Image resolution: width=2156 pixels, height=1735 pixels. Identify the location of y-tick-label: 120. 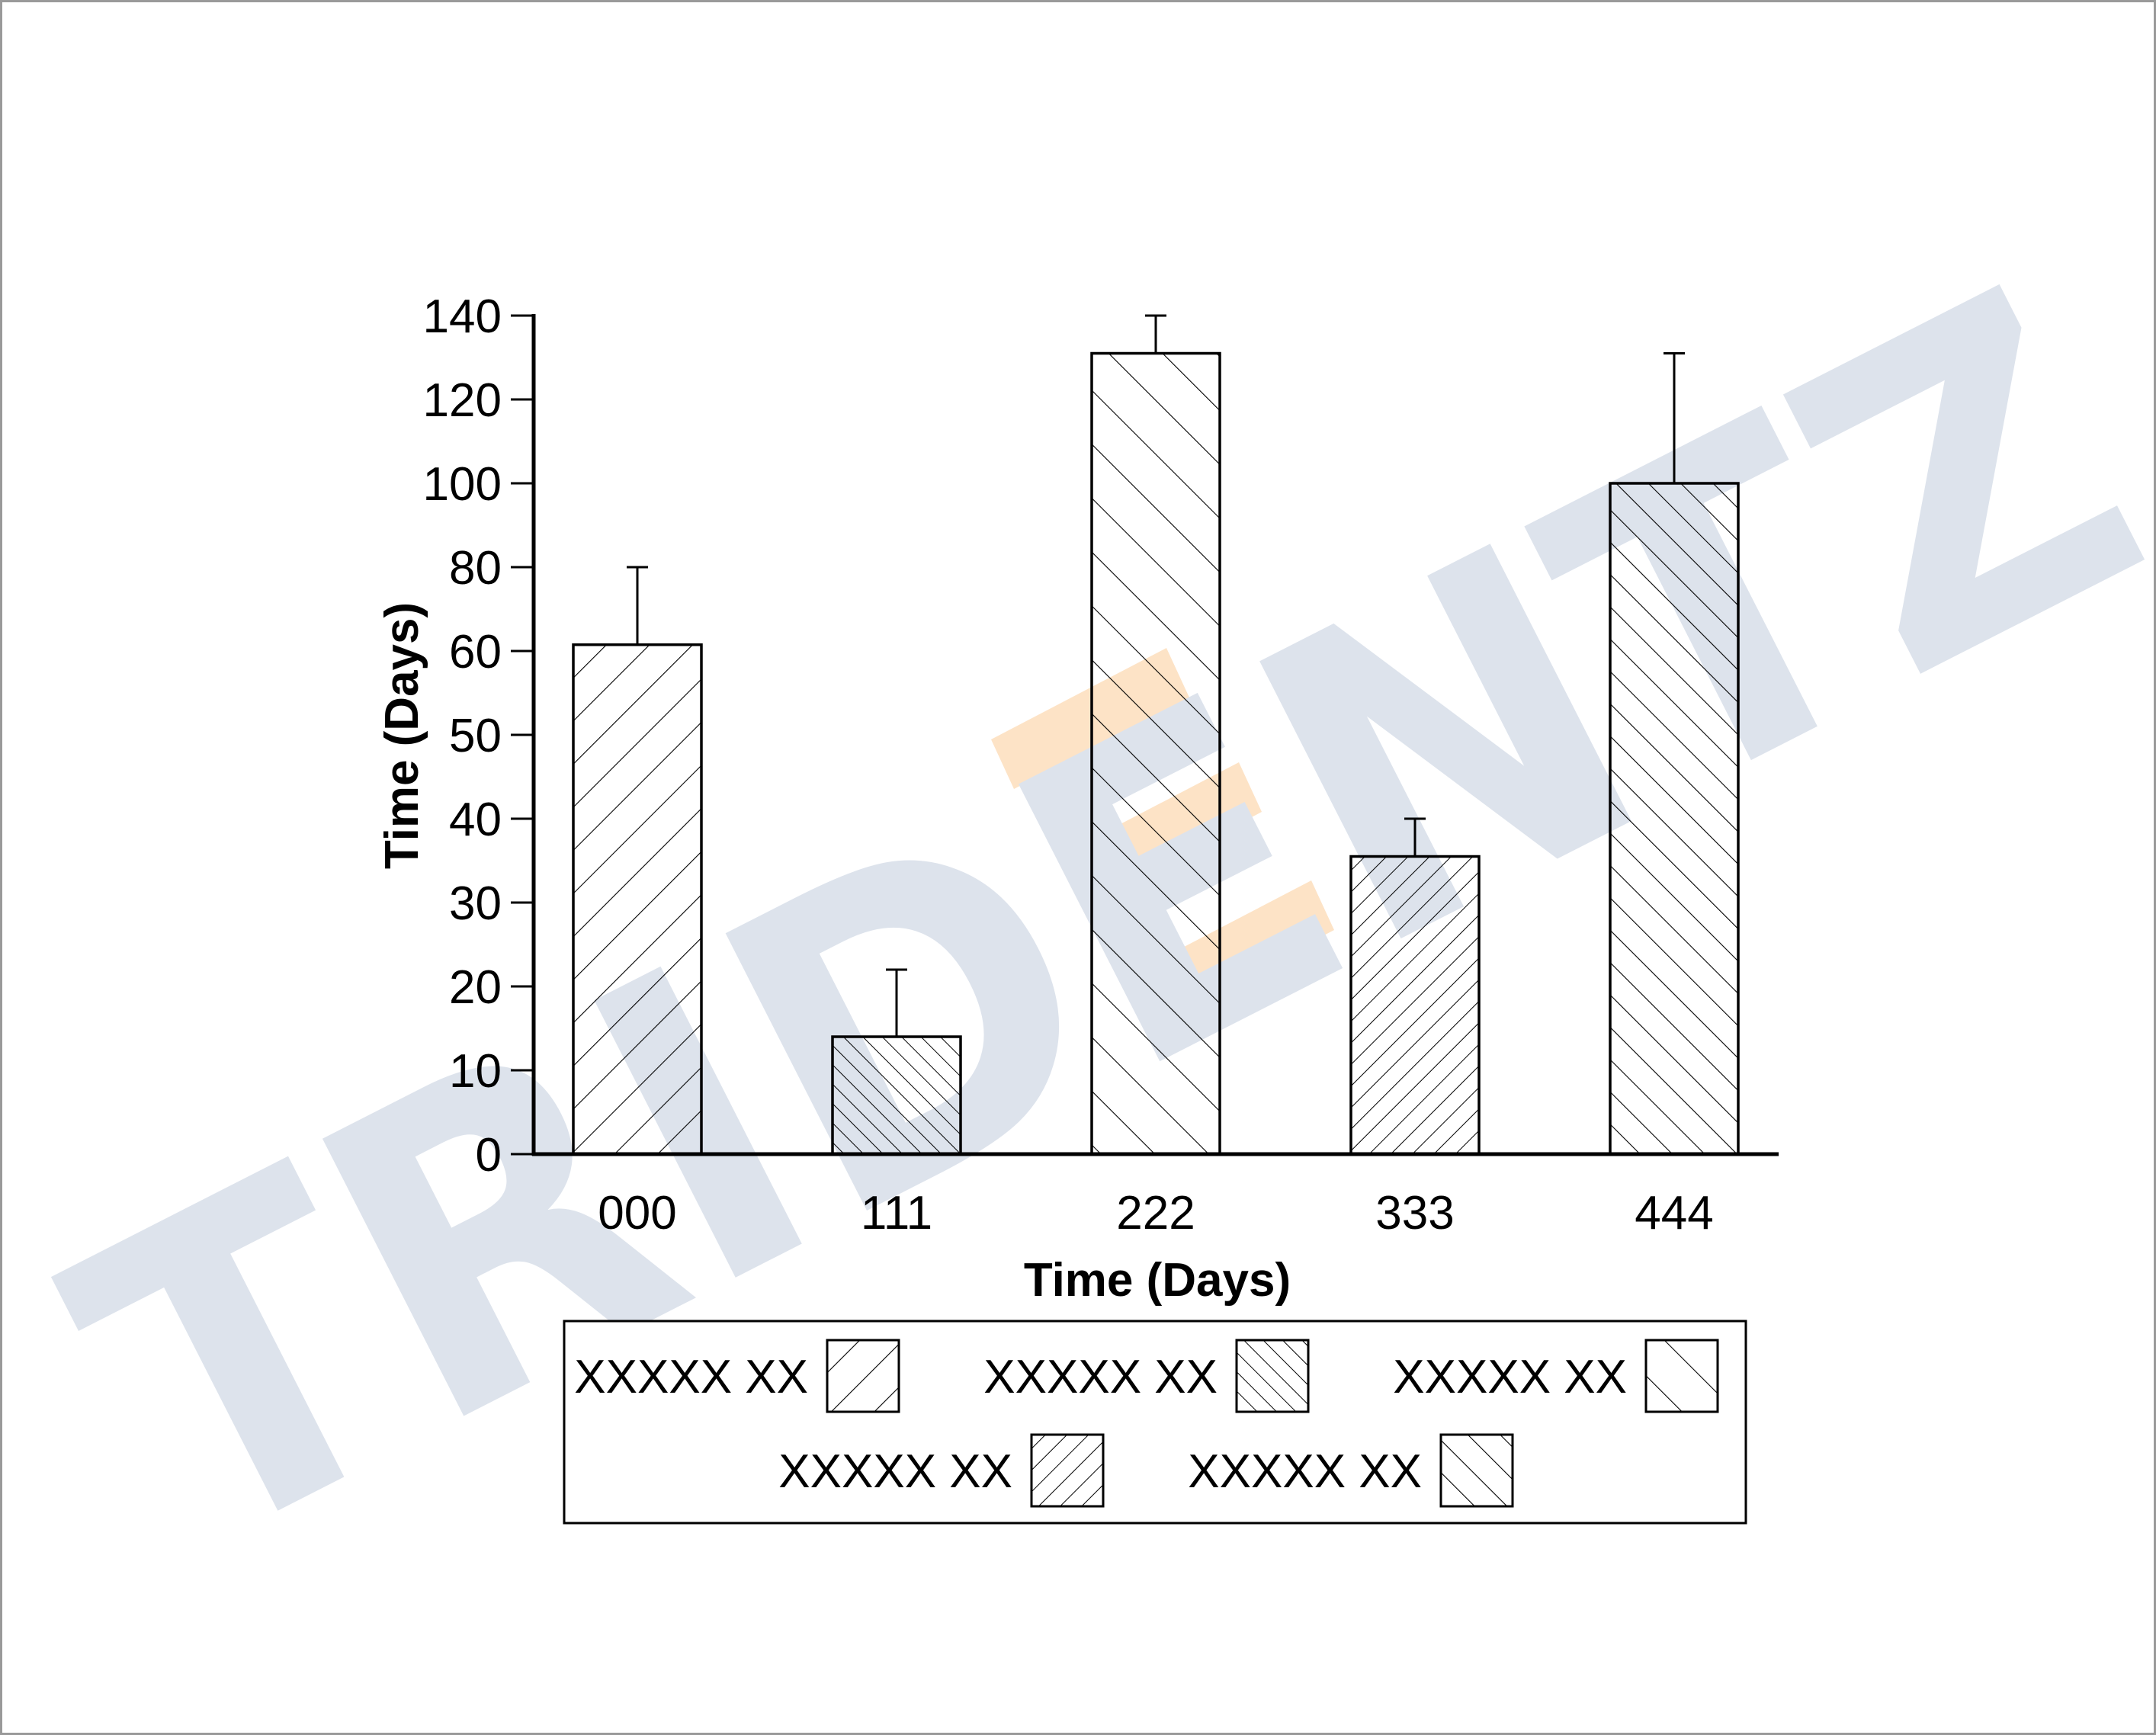
(463, 400).